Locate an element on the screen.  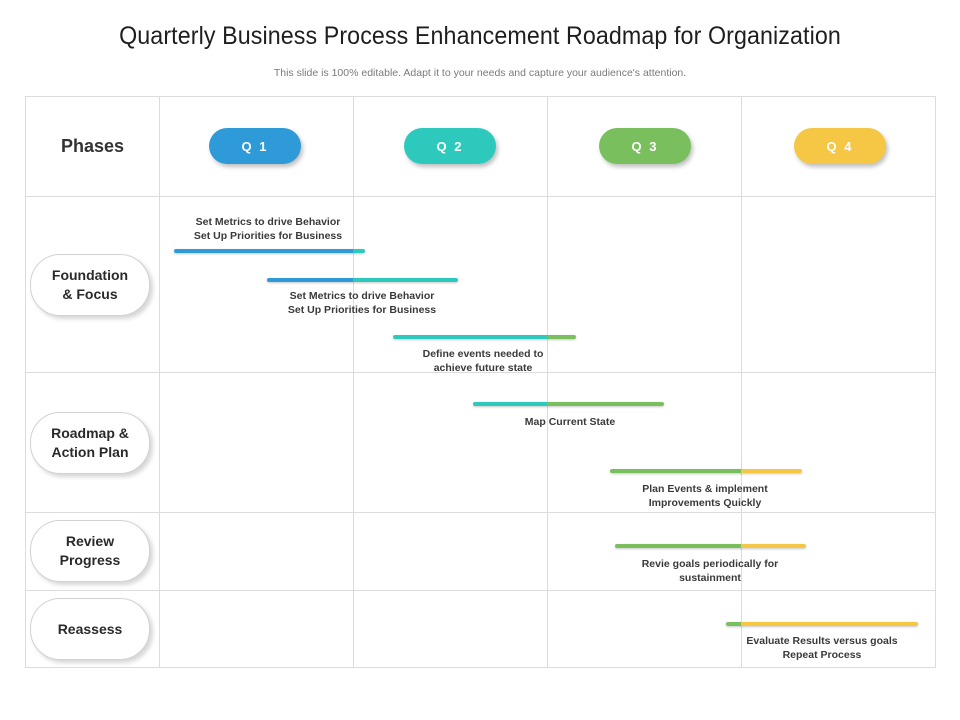
phase-reassess: Reassess is located at coordinates (90, 629).